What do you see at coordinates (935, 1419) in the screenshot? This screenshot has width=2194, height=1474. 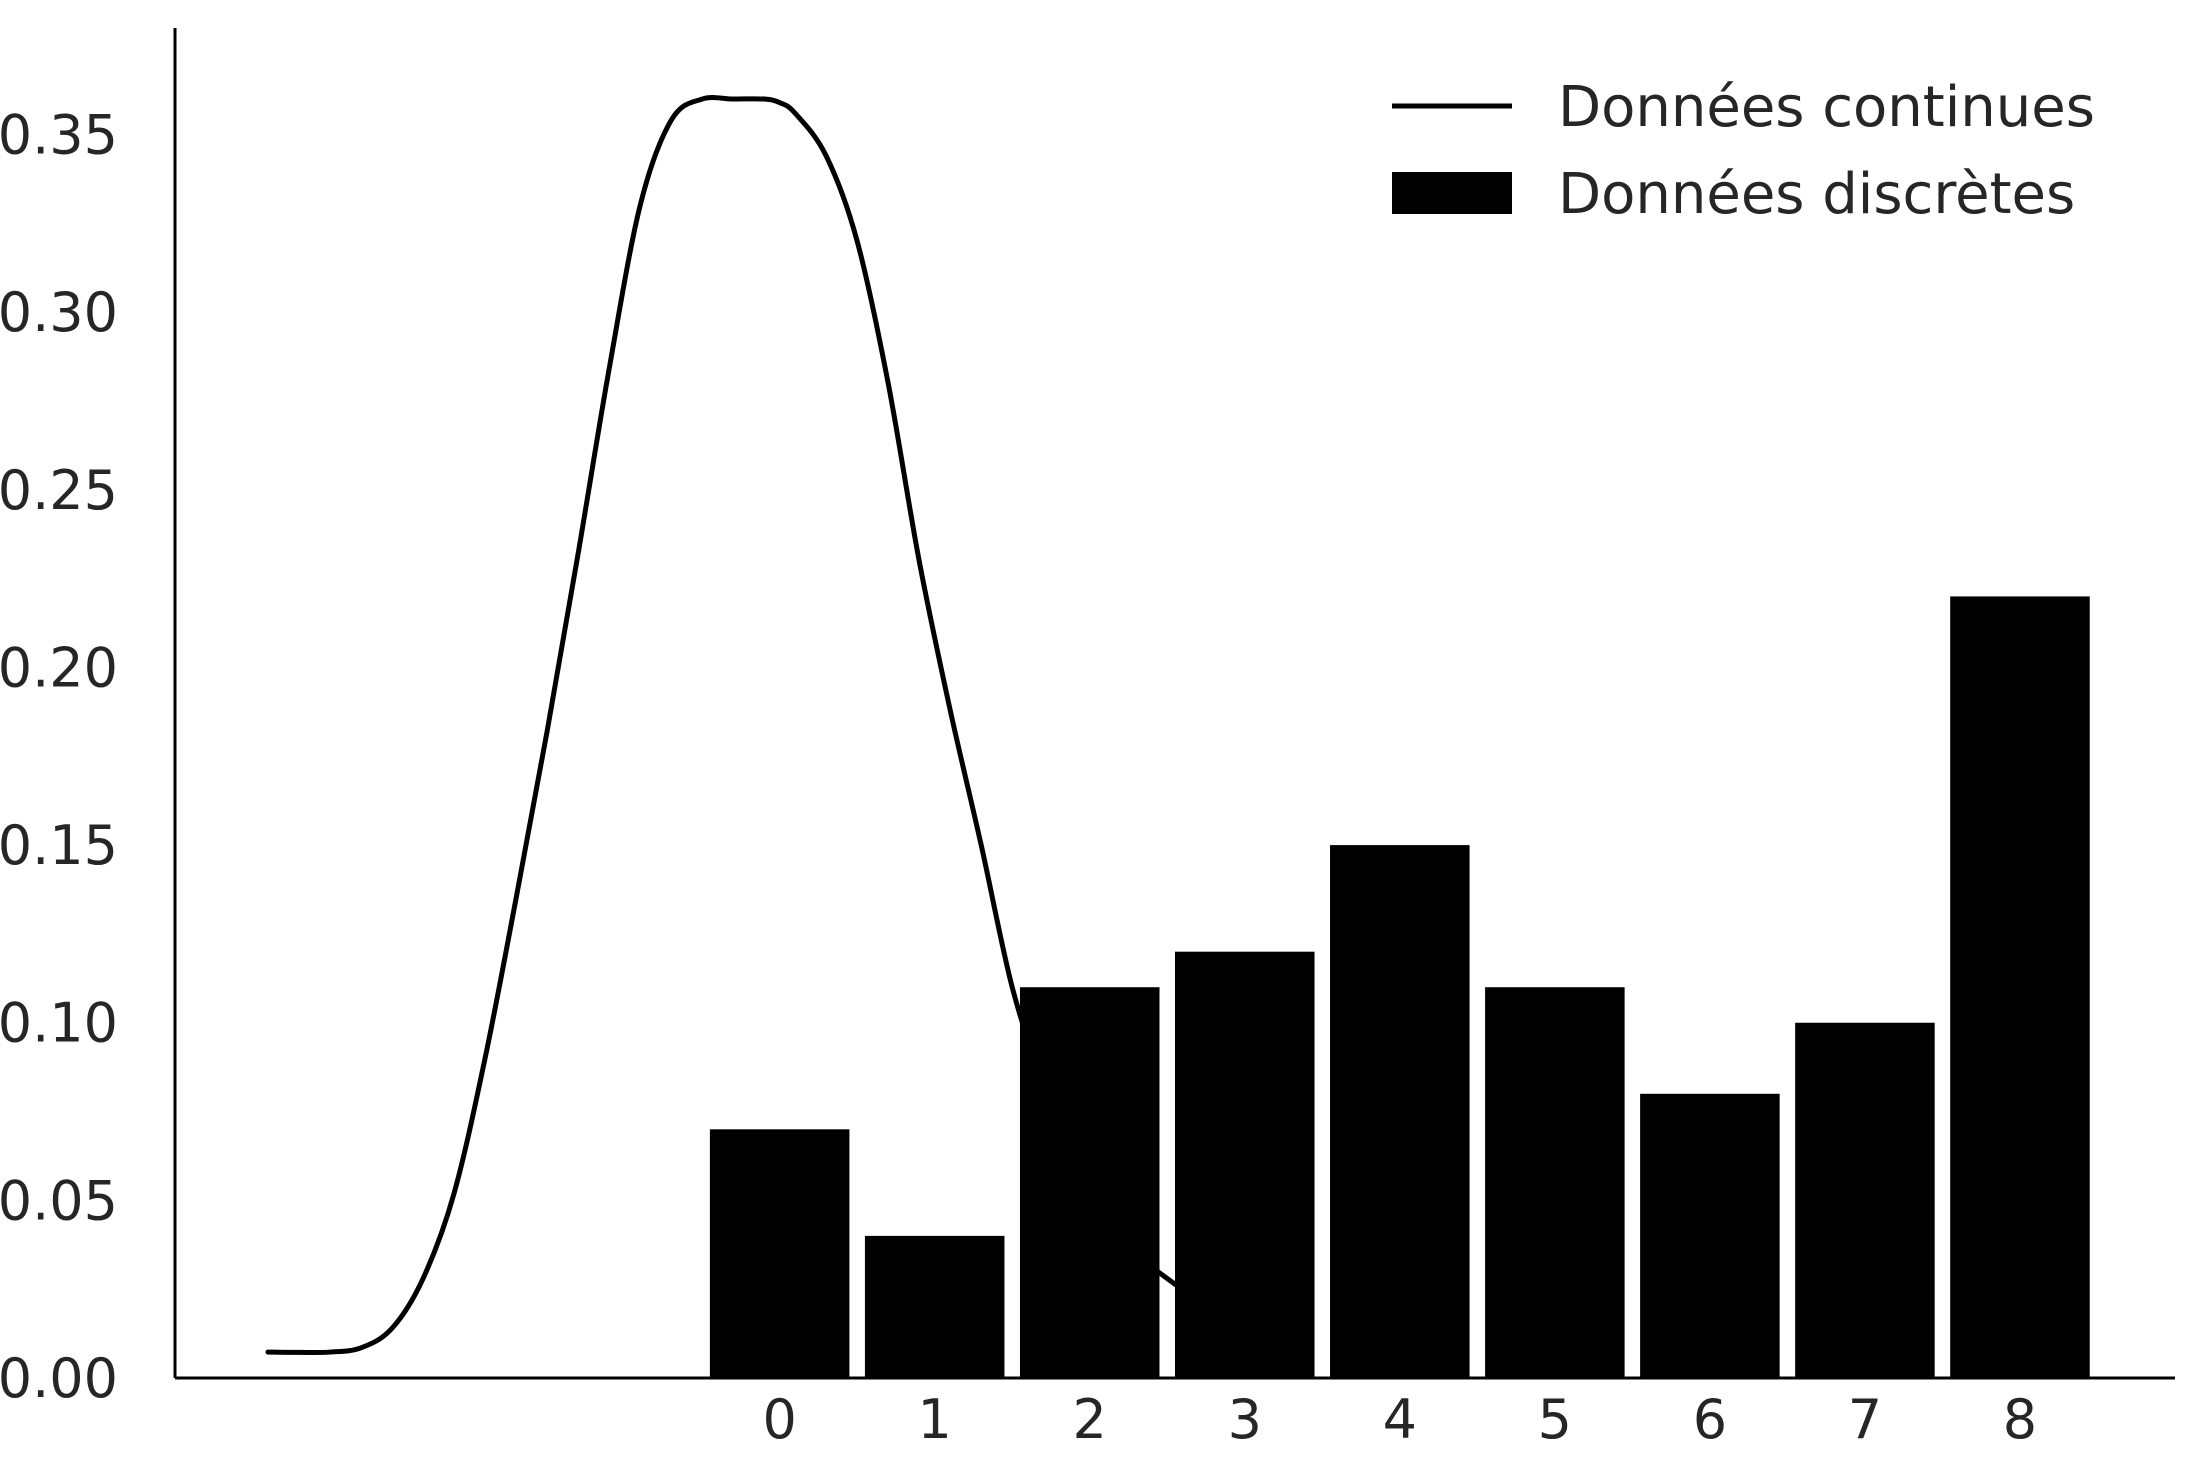 I see `x-tick-label: 1` at bounding box center [935, 1419].